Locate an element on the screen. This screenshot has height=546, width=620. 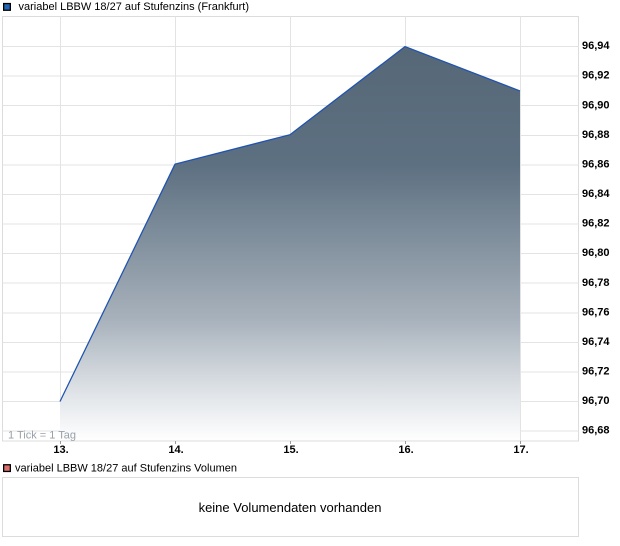
svg-text: 14. is located at coordinates (175, 450).